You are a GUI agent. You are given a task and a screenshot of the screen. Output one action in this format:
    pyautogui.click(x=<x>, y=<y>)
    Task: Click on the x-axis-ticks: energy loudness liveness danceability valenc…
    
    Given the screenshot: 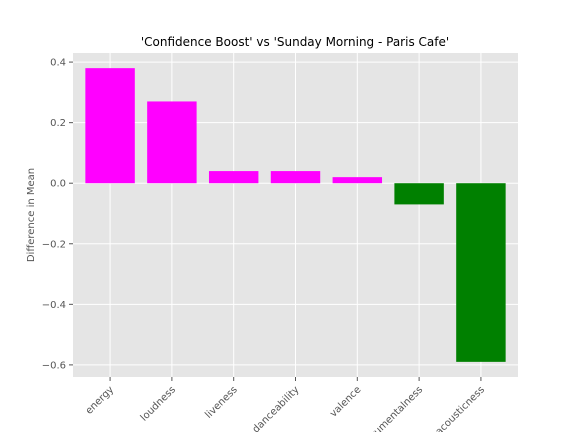 What is the action you would take?
    pyautogui.click(x=285, y=404)
    